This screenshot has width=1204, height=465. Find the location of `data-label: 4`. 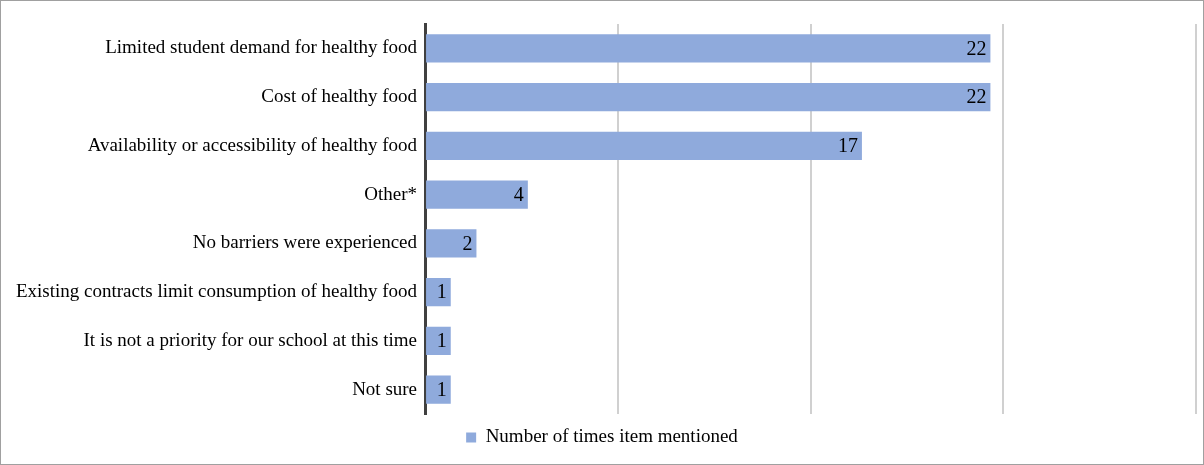

data-label: 4 is located at coordinates (518, 193).